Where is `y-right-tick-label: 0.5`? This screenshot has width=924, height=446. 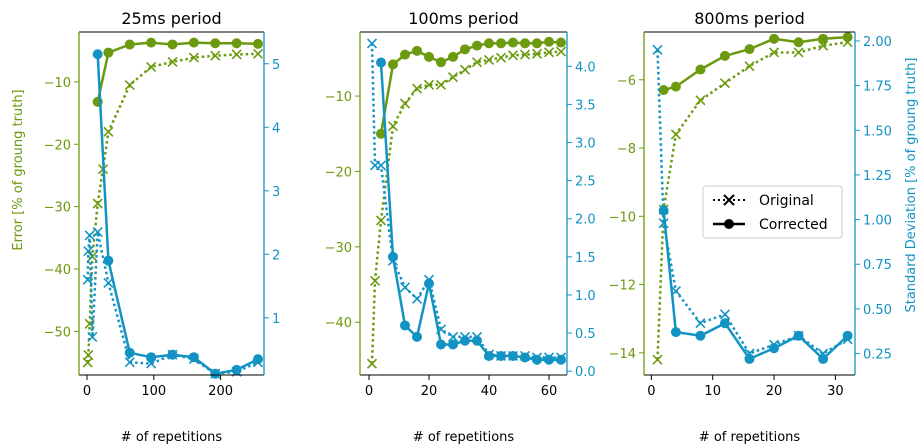 y-right-tick-label: 0.5 is located at coordinates (585, 334).